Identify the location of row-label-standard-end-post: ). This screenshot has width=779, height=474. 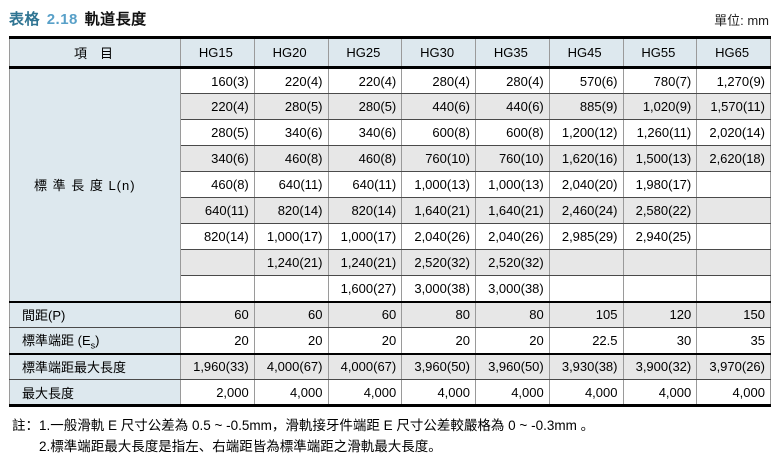
(97, 340).